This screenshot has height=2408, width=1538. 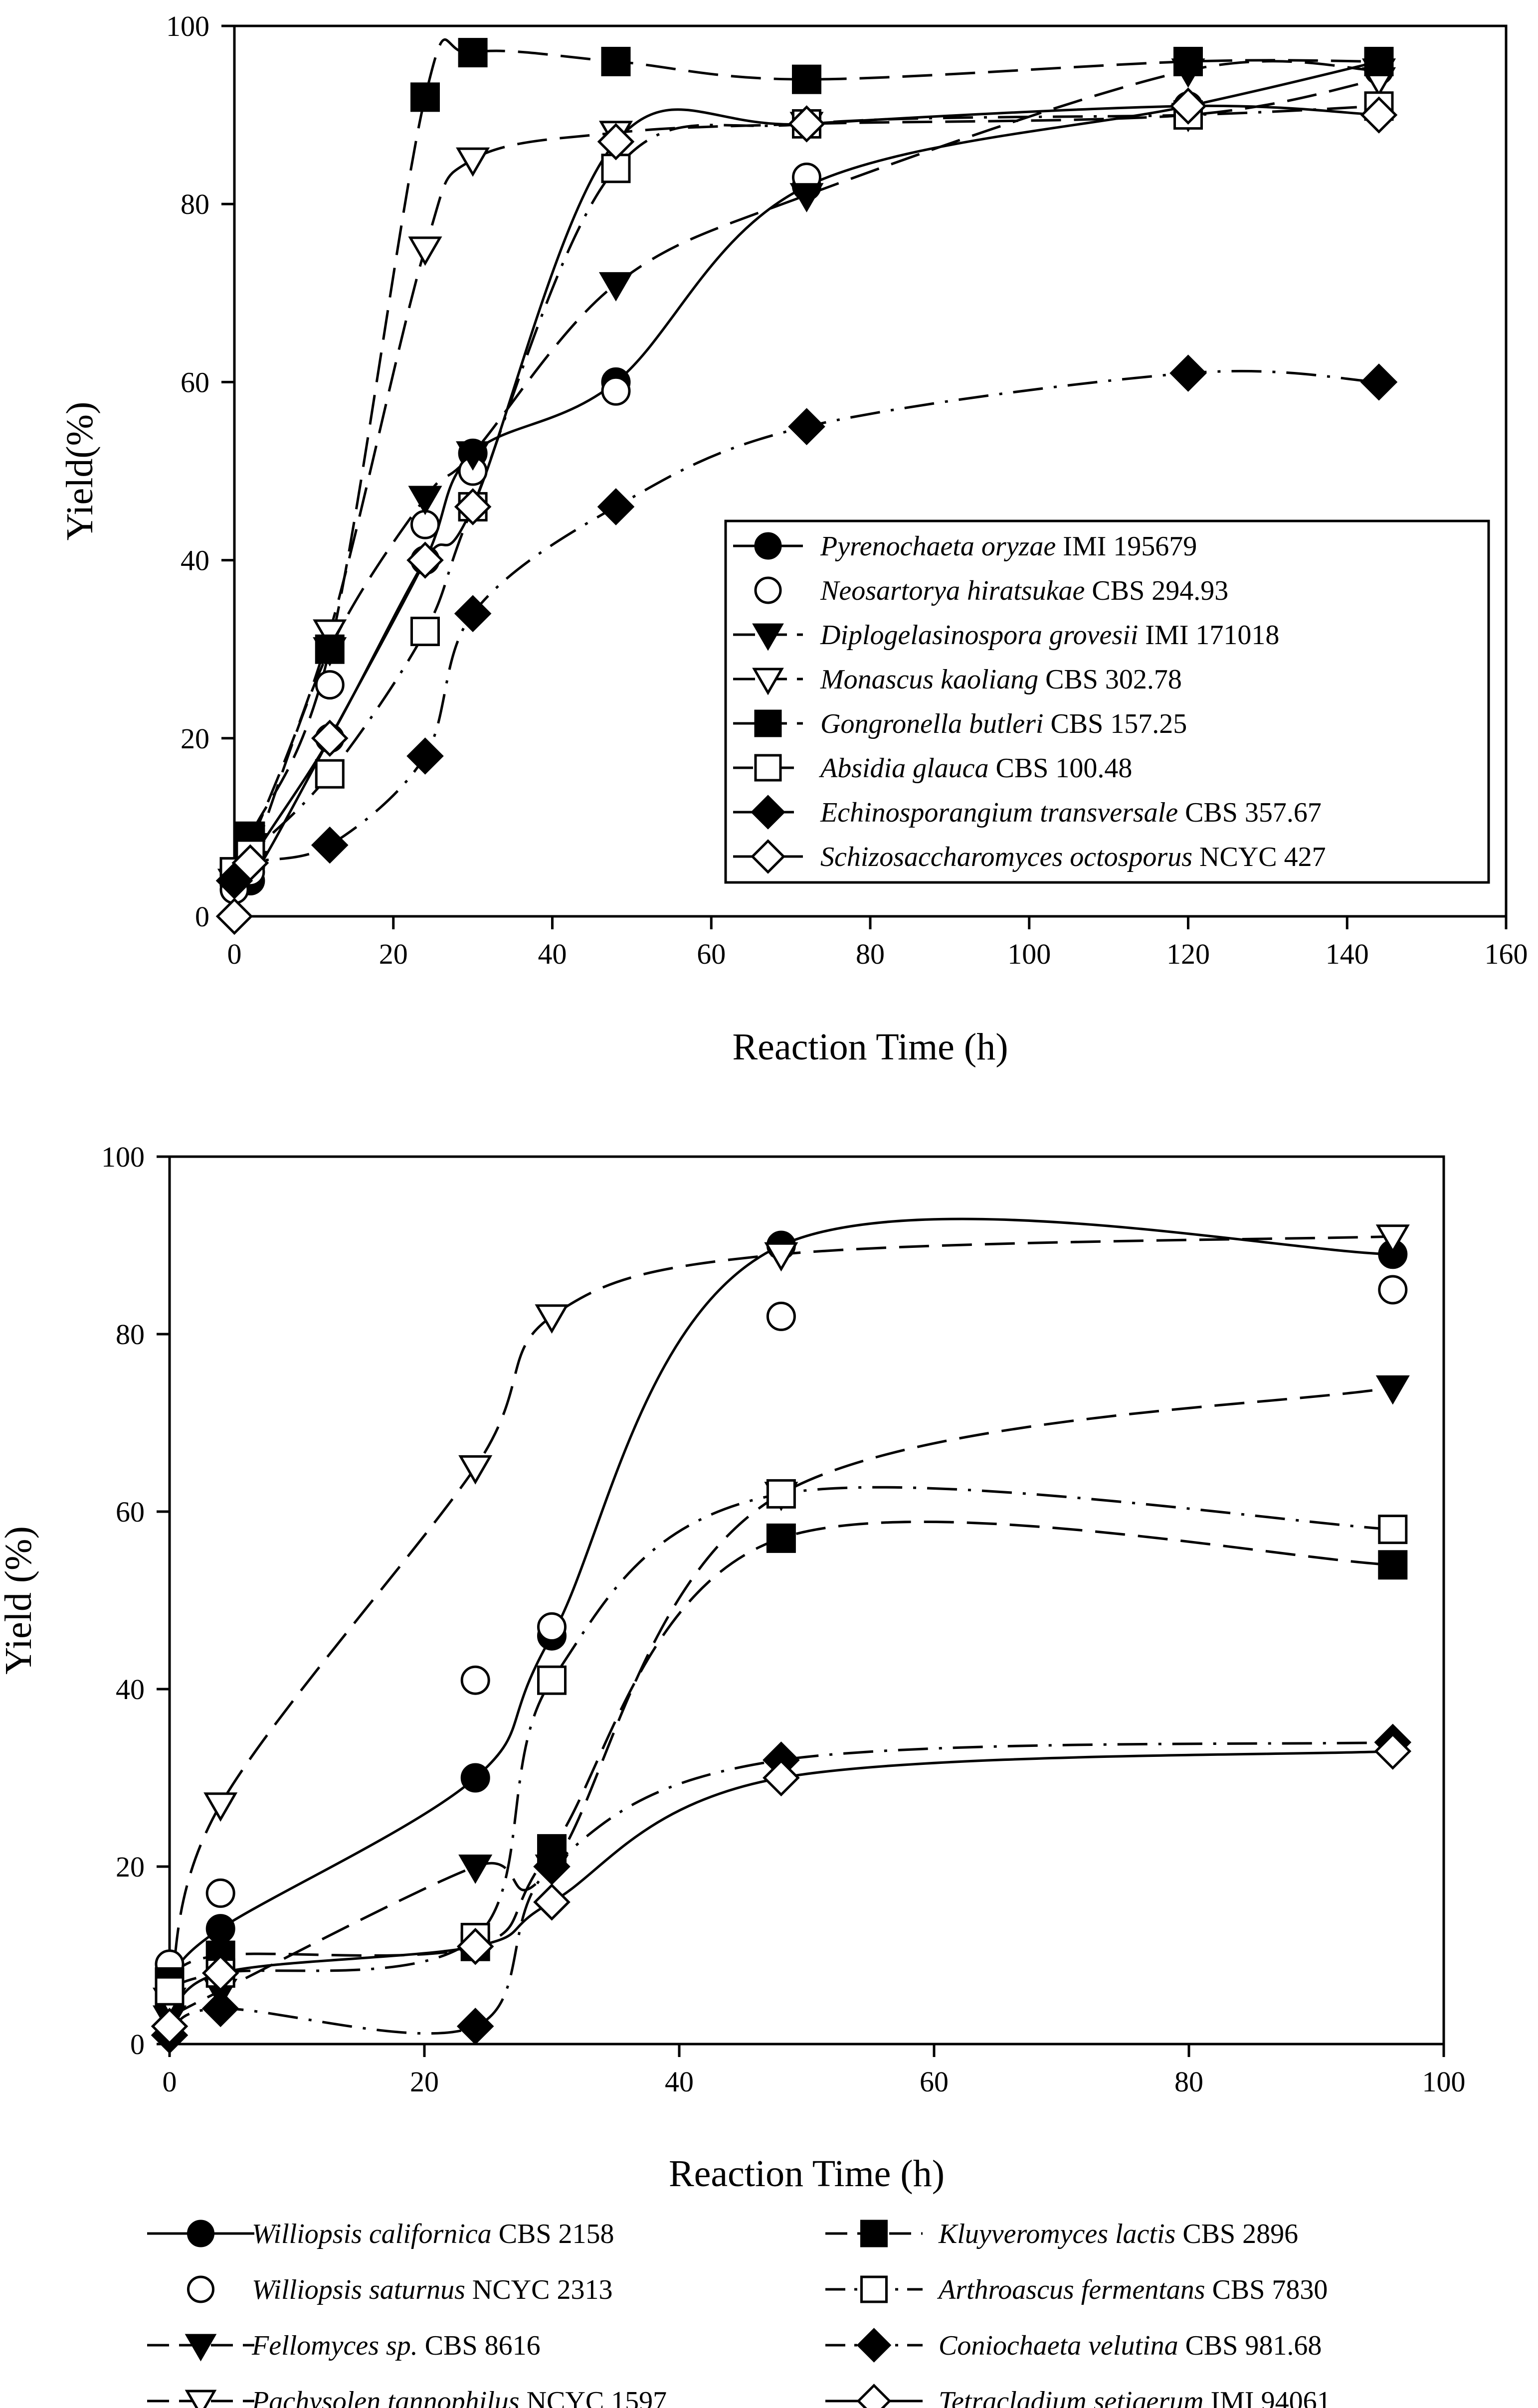 What do you see at coordinates (1029, 954) in the screenshot?
I see `x-tick-label: 100` at bounding box center [1029, 954].